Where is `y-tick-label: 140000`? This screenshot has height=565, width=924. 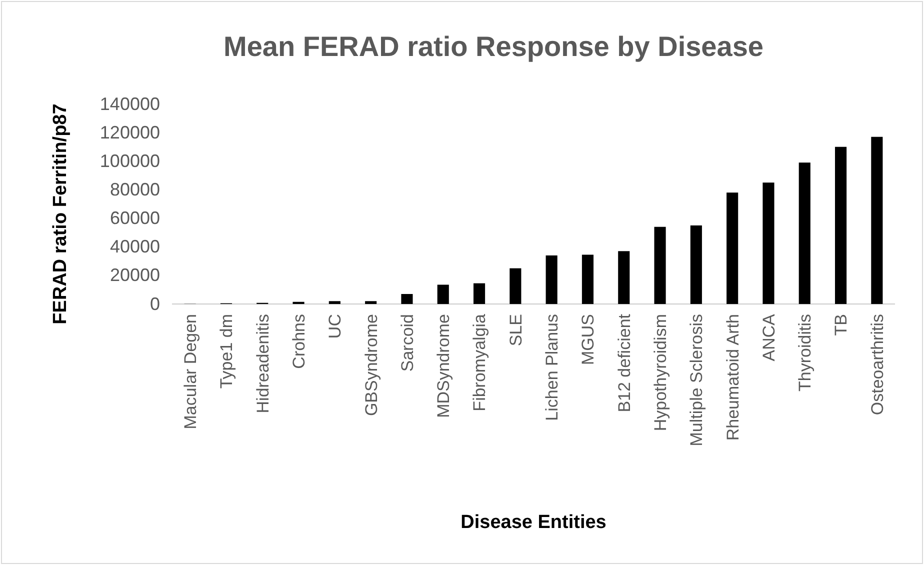
y-tick-label: 140000 is located at coordinates (130, 104).